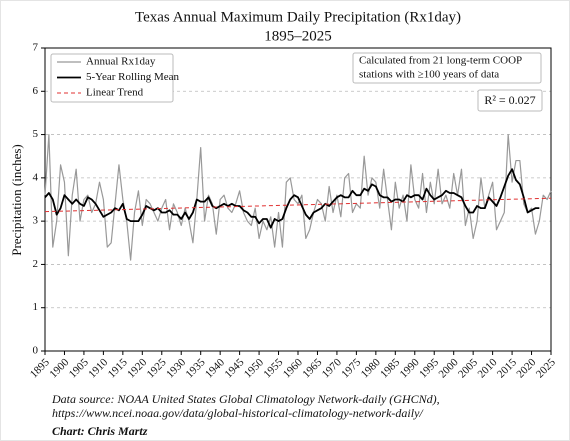 The width and height of the screenshot is (570, 441). What do you see at coordinates (36, 91) in the screenshot?
I see `y-tick-label: 6` at bounding box center [36, 91].